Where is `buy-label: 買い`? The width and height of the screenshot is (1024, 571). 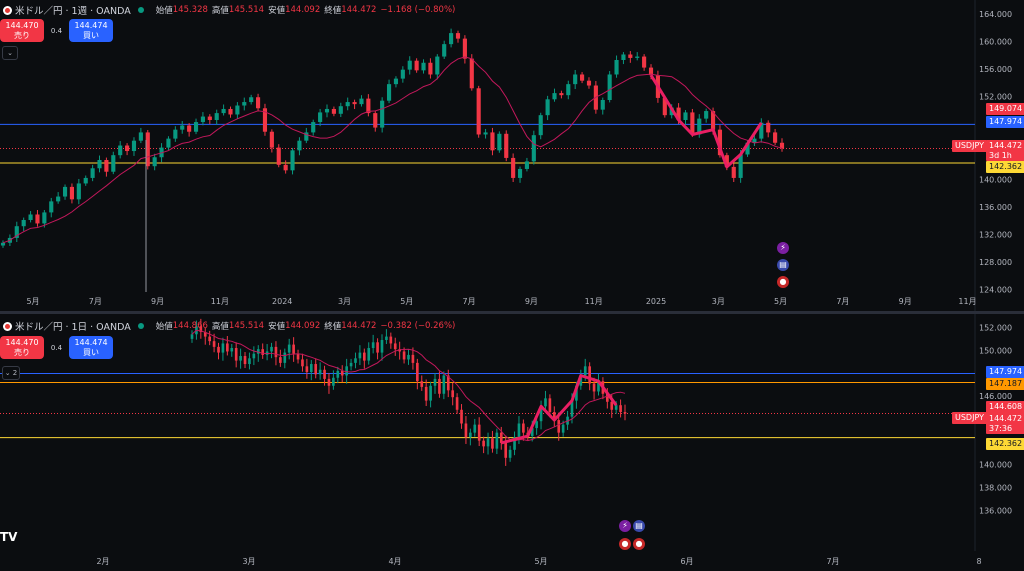 buy-label: 買い is located at coordinates (91, 35).